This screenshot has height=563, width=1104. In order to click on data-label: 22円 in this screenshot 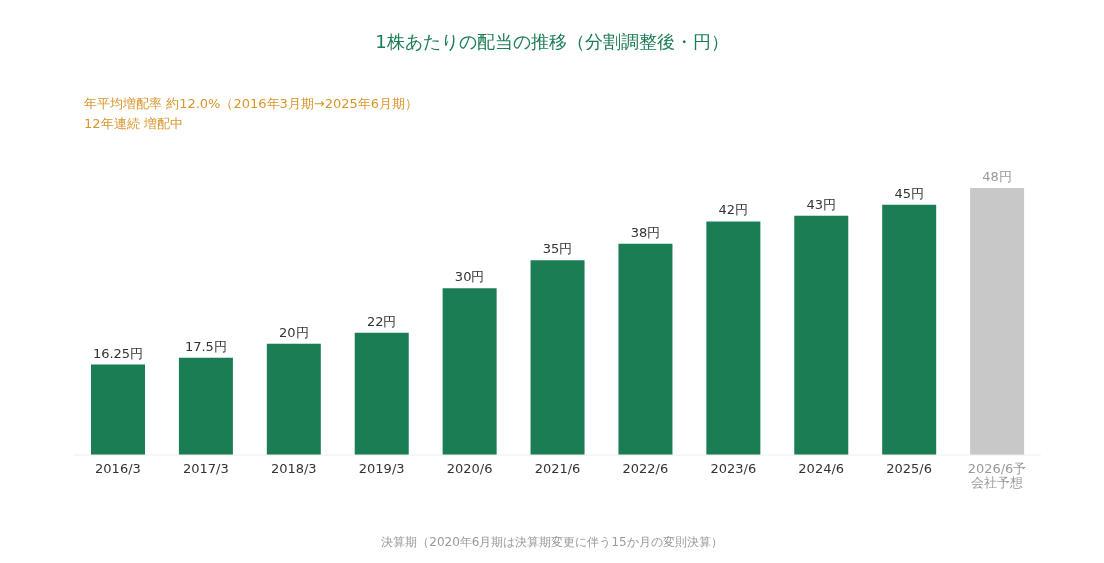, I will do `click(381, 321)`.